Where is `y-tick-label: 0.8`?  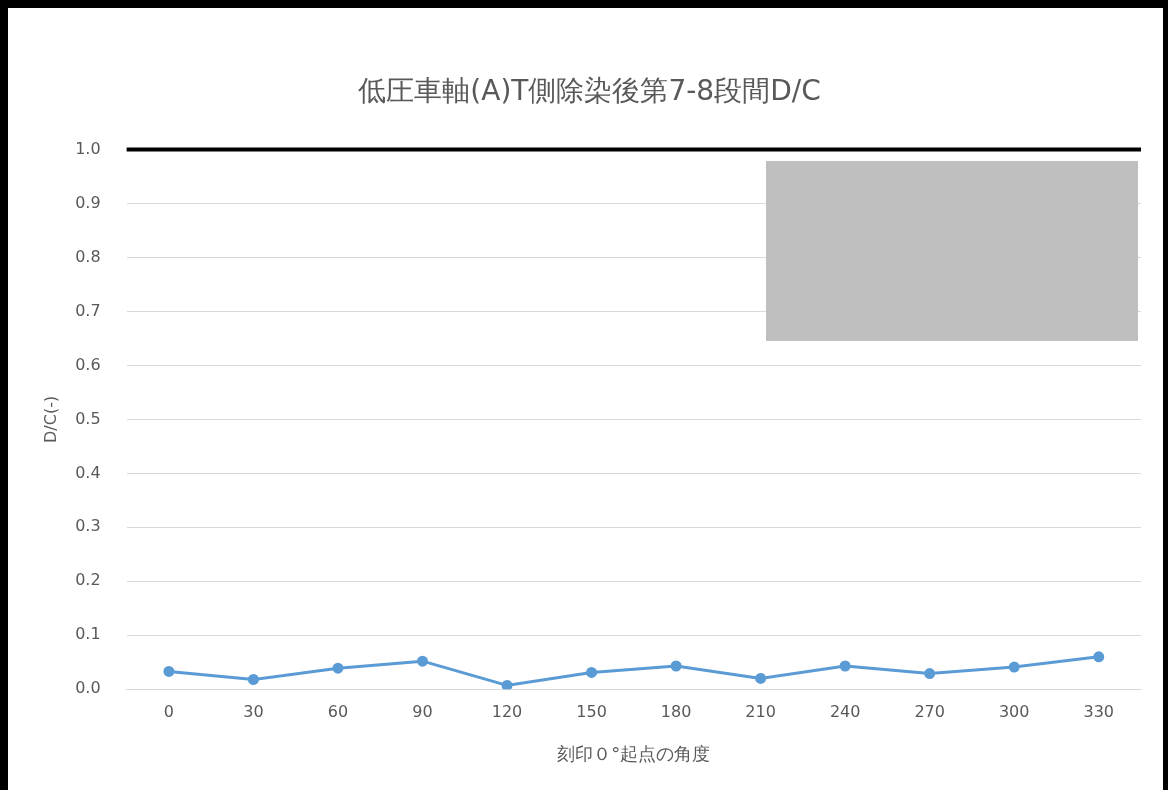
y-tick-label: 0.8 is located at coordinates (88, 256).